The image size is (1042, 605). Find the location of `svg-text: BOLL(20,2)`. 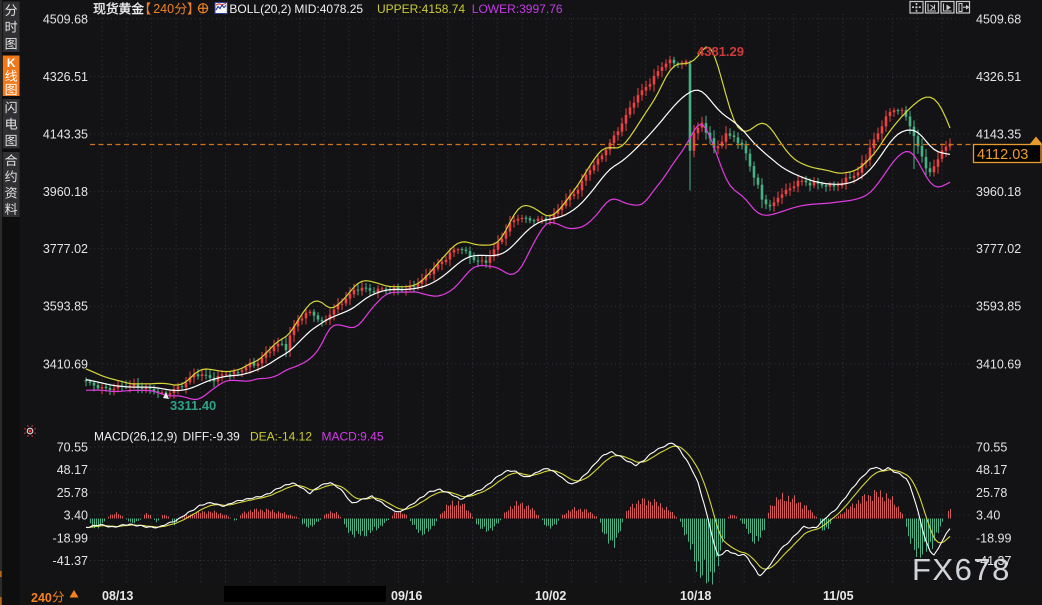

svg-text: BOLL(20,2) is located at coordinates (260, 9).